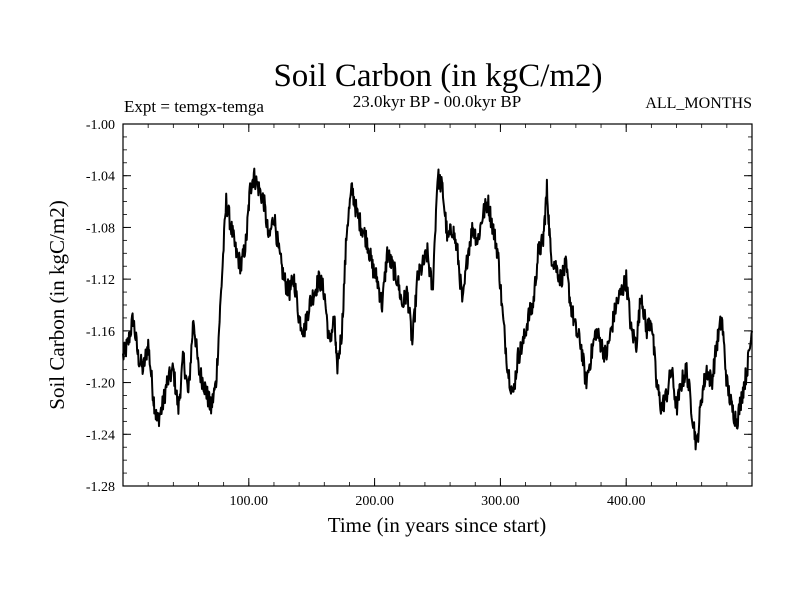  What do you see at coordinates (194, 106) in the screenshot?
I see `chart-subtitle-left: Expt = temgx-temga` at bounding box center [194, 106].